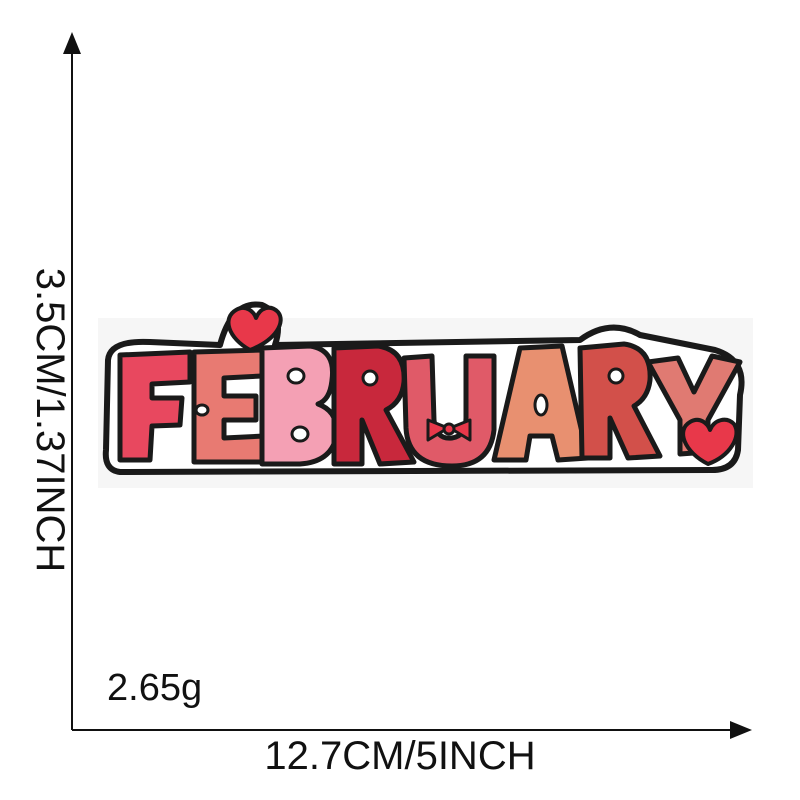 This screenshot has height=800, width=800. What do you see at coordinates (741, 730) in the screenshot?
I see `horizontal-arrow-head` at bounding box center [741, 730].